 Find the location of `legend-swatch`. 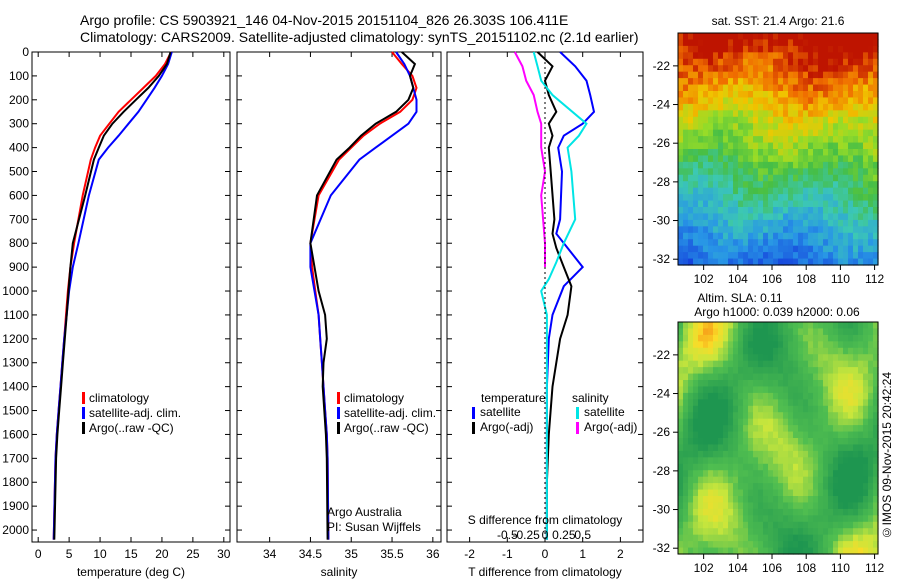

legend-swatch is located at coordinates (83, 398).